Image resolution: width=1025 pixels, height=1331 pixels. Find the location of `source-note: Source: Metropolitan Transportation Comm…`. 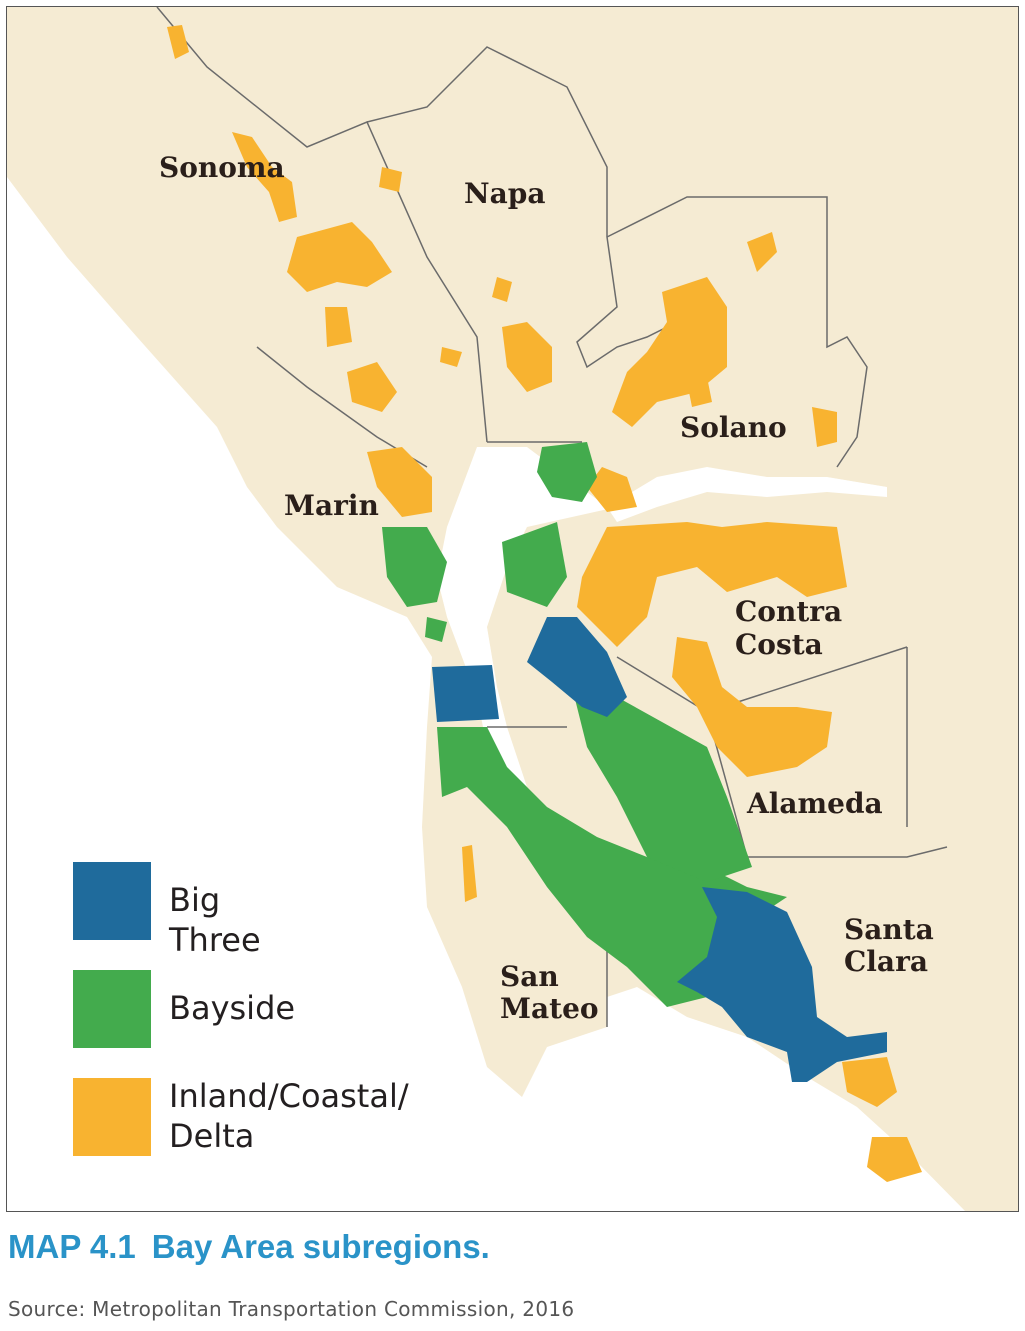

source-note: Source: Metropolitan Transportation Comm… is located at coordinates (291, 1309).